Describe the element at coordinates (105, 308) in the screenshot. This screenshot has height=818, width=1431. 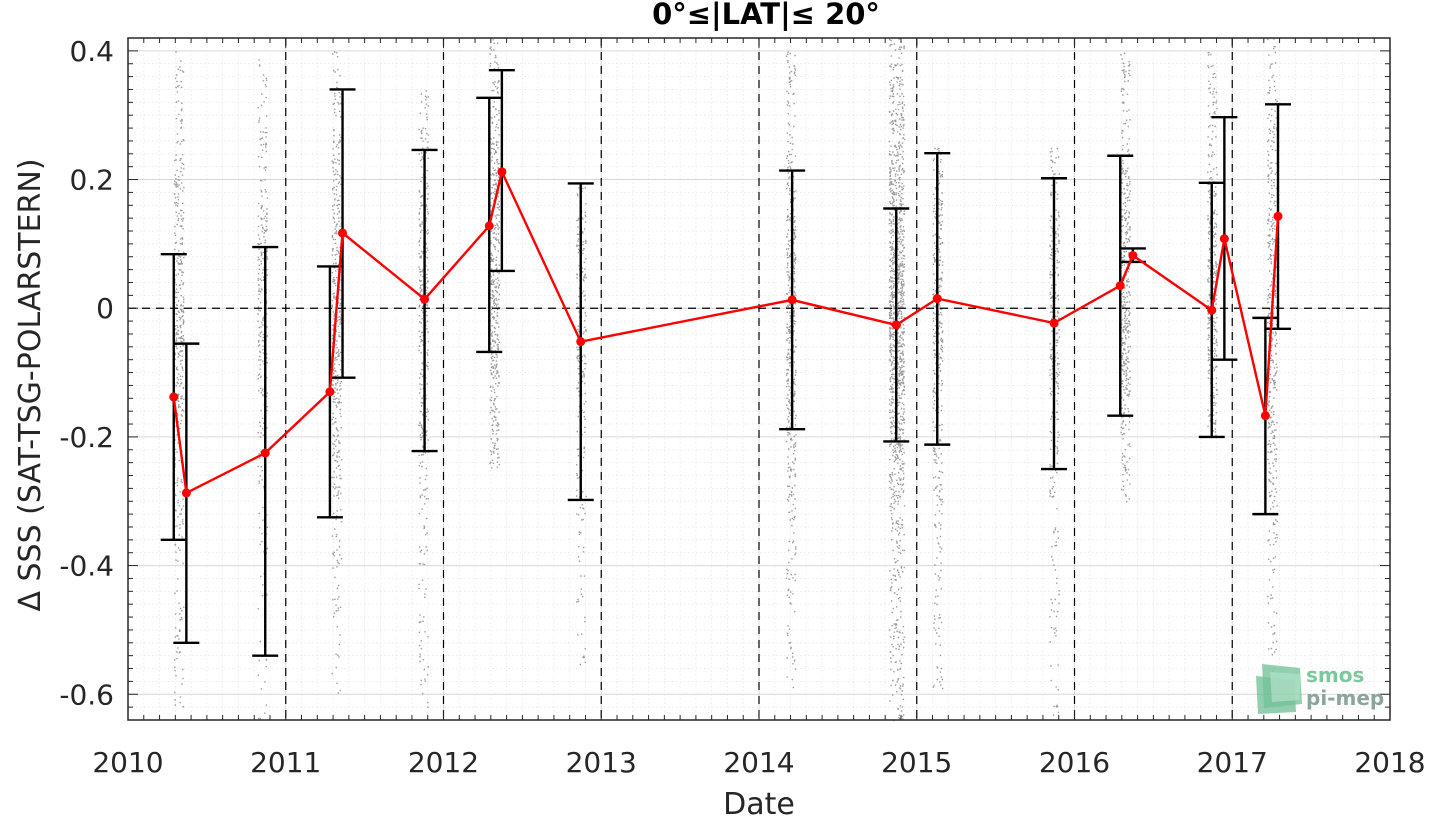
I see `y-tick-label: 0` at that location.